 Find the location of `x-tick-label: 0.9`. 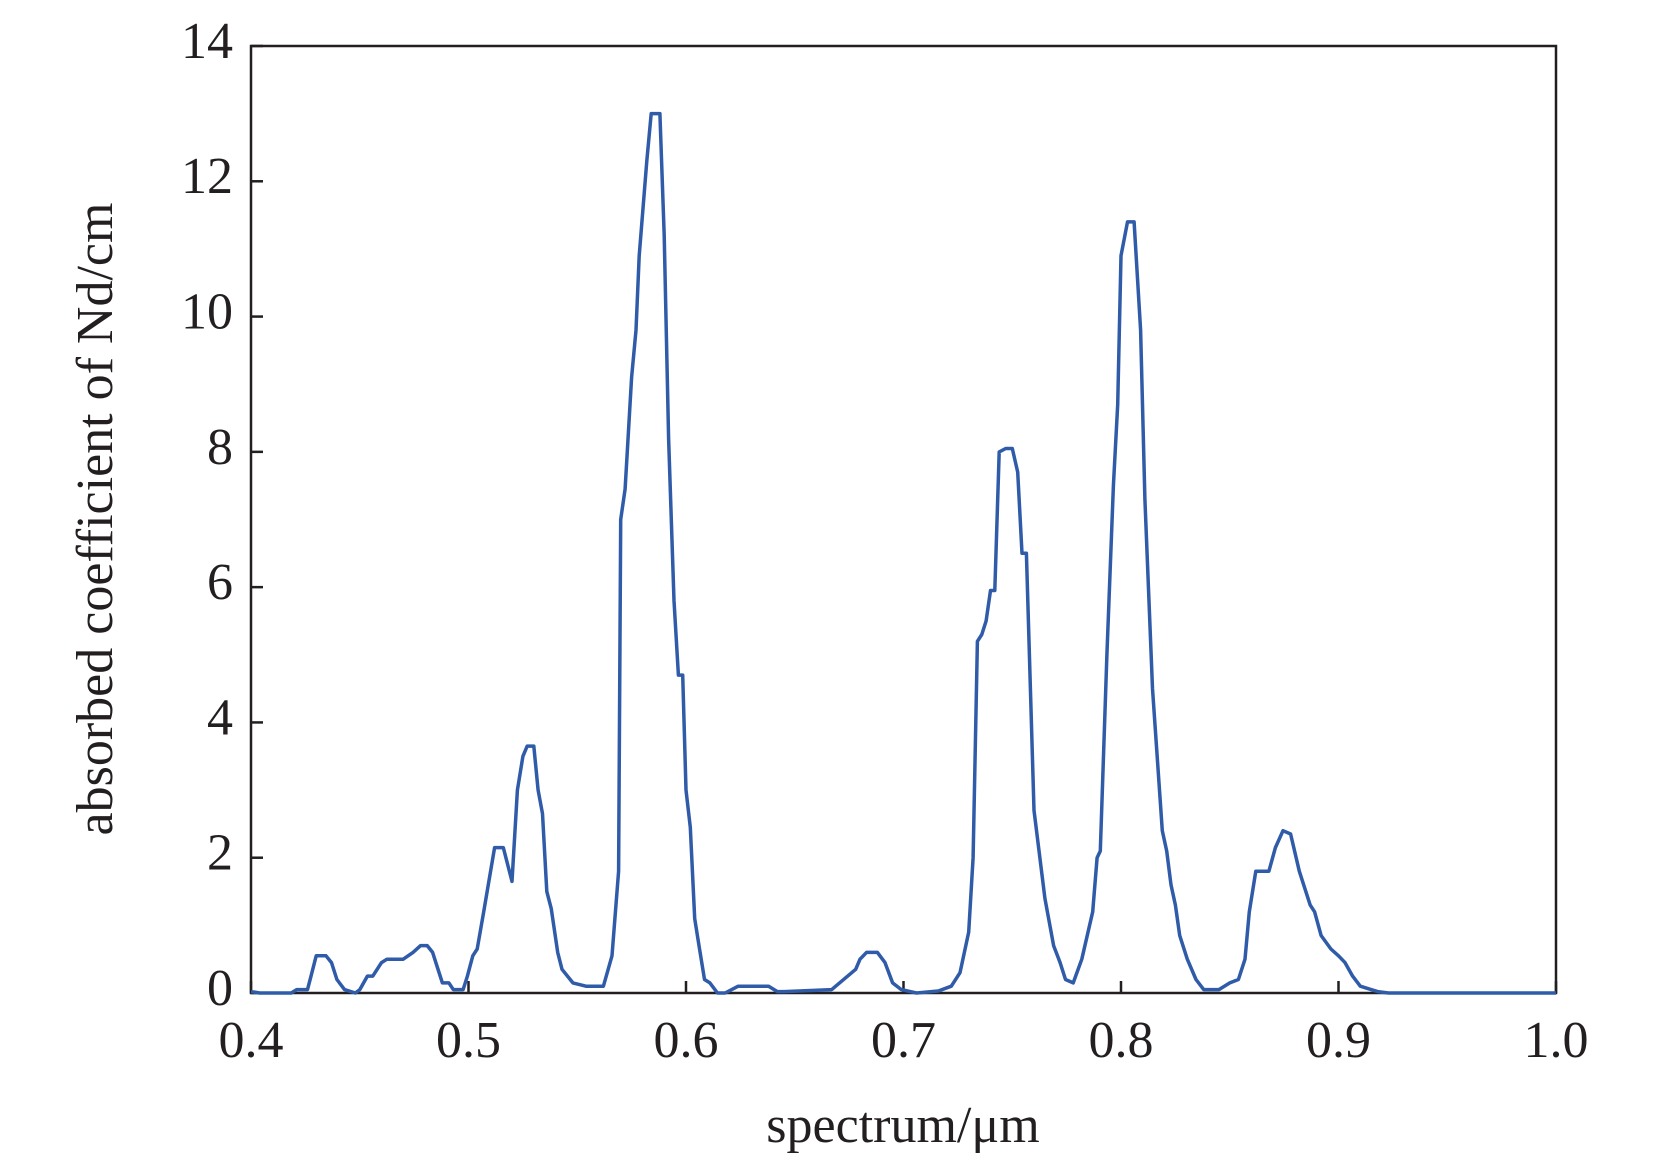

x-tick-label: 0.9 is located at coordinates (1338, 1040).